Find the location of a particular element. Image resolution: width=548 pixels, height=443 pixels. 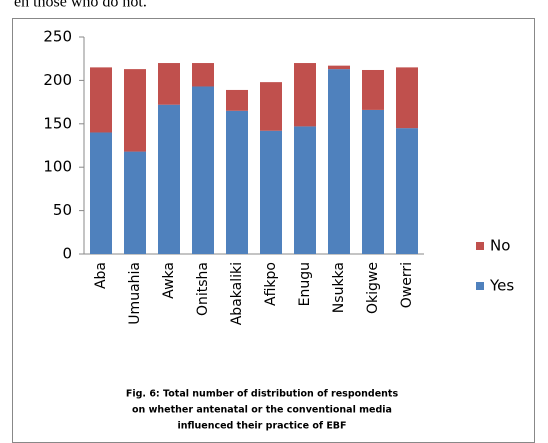

y-tick-label: 250 is located at coordinates (57, 37).